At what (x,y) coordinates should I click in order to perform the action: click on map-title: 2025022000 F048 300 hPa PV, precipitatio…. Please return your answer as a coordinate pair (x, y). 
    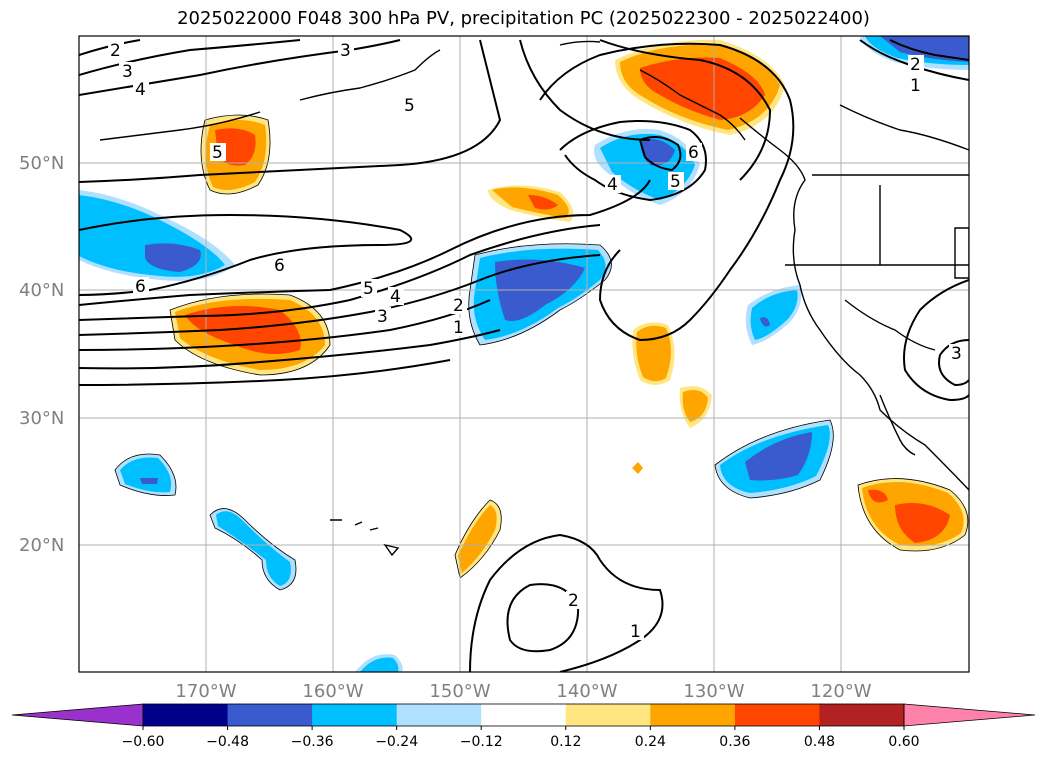
    Looking at the image, I should click on (523, 18).